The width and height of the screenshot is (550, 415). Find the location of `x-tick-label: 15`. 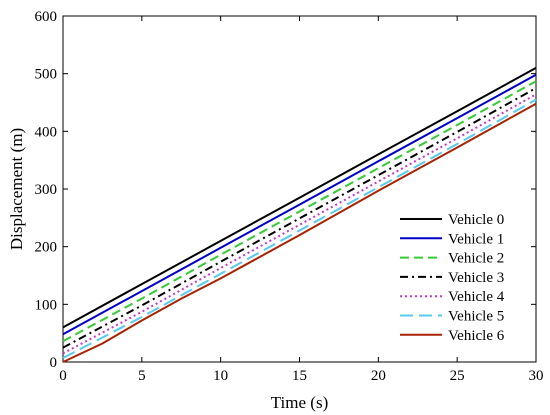

x-tick-label: 15 is located at coordinates (299, 376).